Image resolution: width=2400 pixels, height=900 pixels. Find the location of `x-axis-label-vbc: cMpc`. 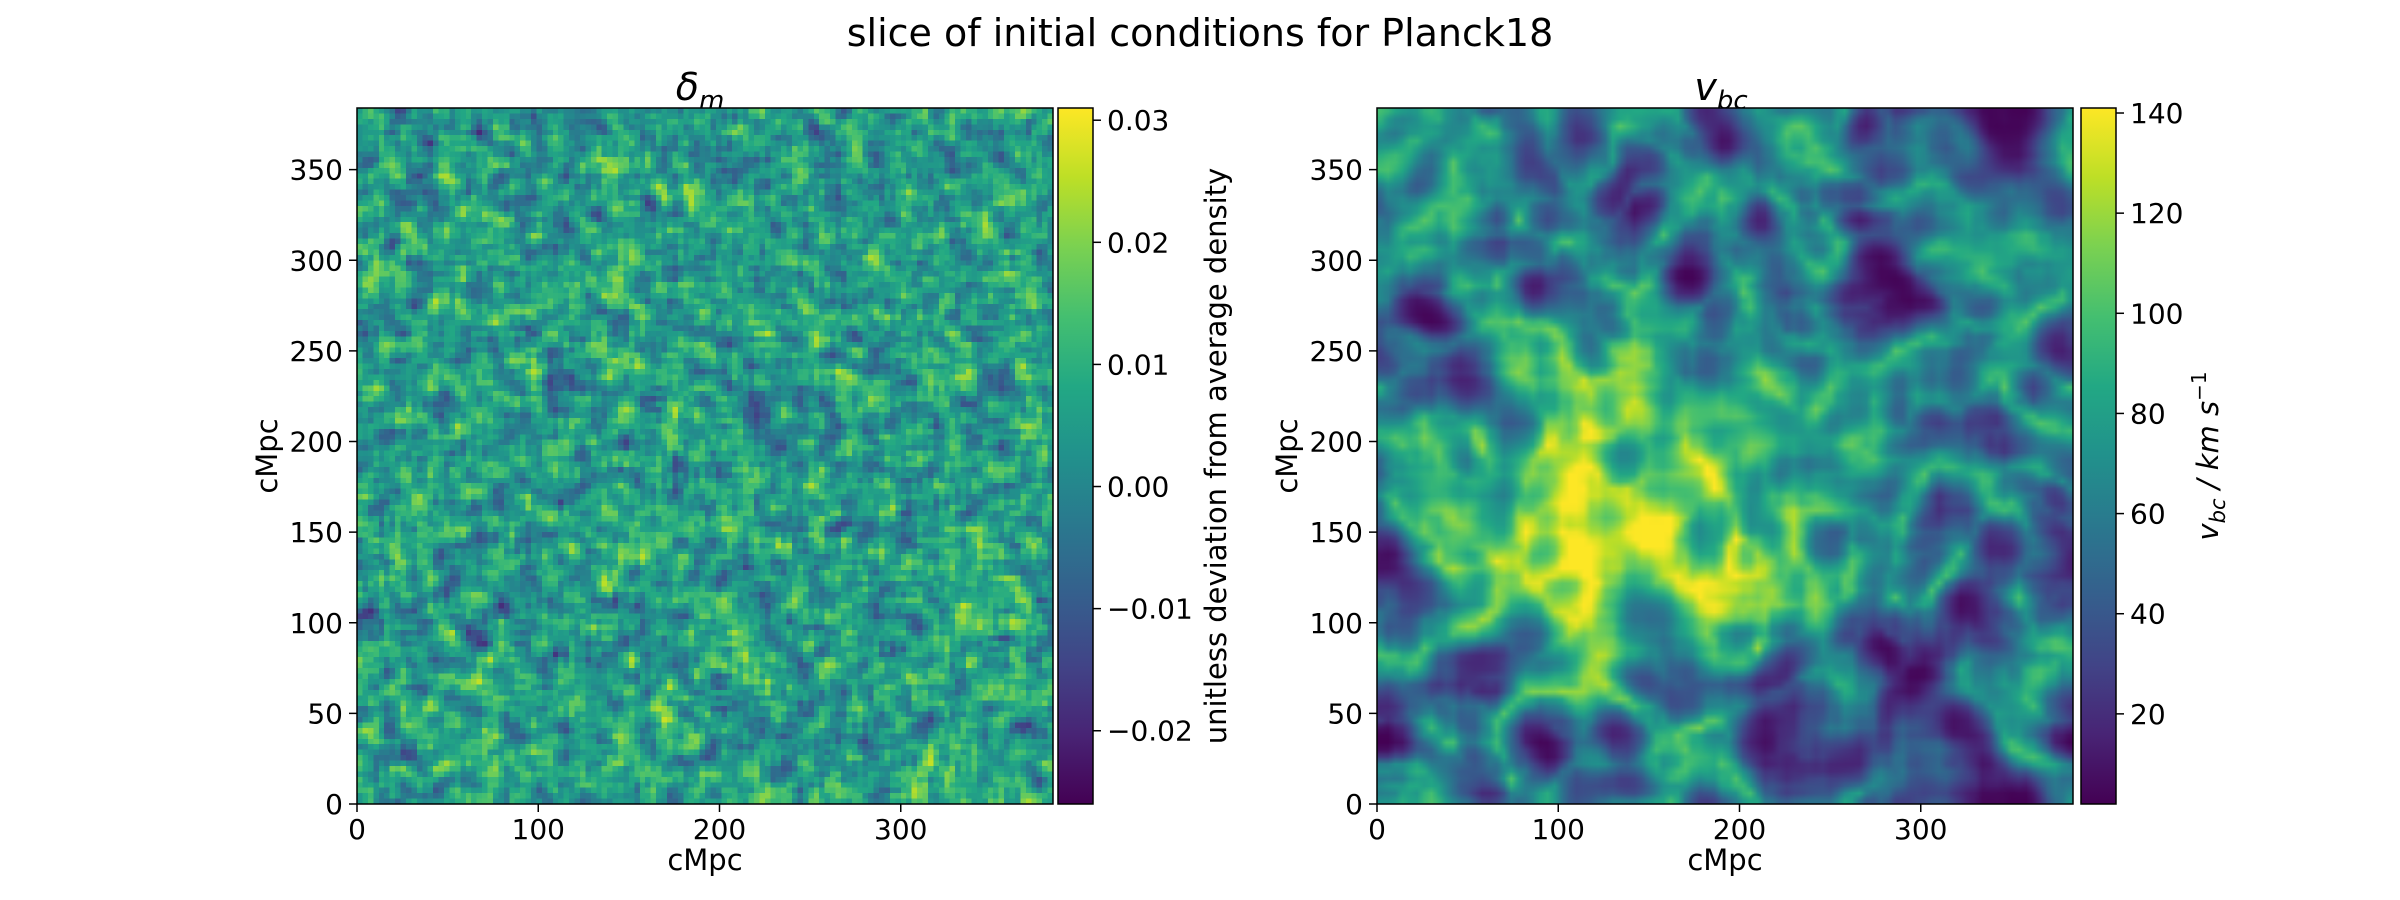

x-axis-label-vbc: cMpc is located at coordinates (1724, 860).